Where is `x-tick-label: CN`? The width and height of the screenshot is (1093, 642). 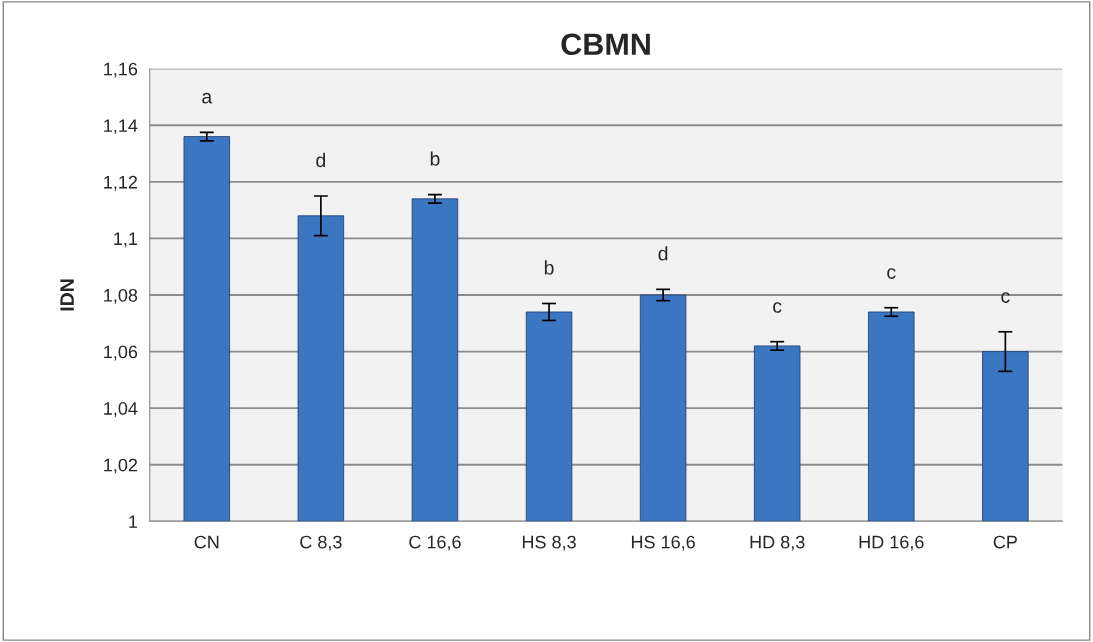
x-tick-label: CN is located at coordinates (206, 542).